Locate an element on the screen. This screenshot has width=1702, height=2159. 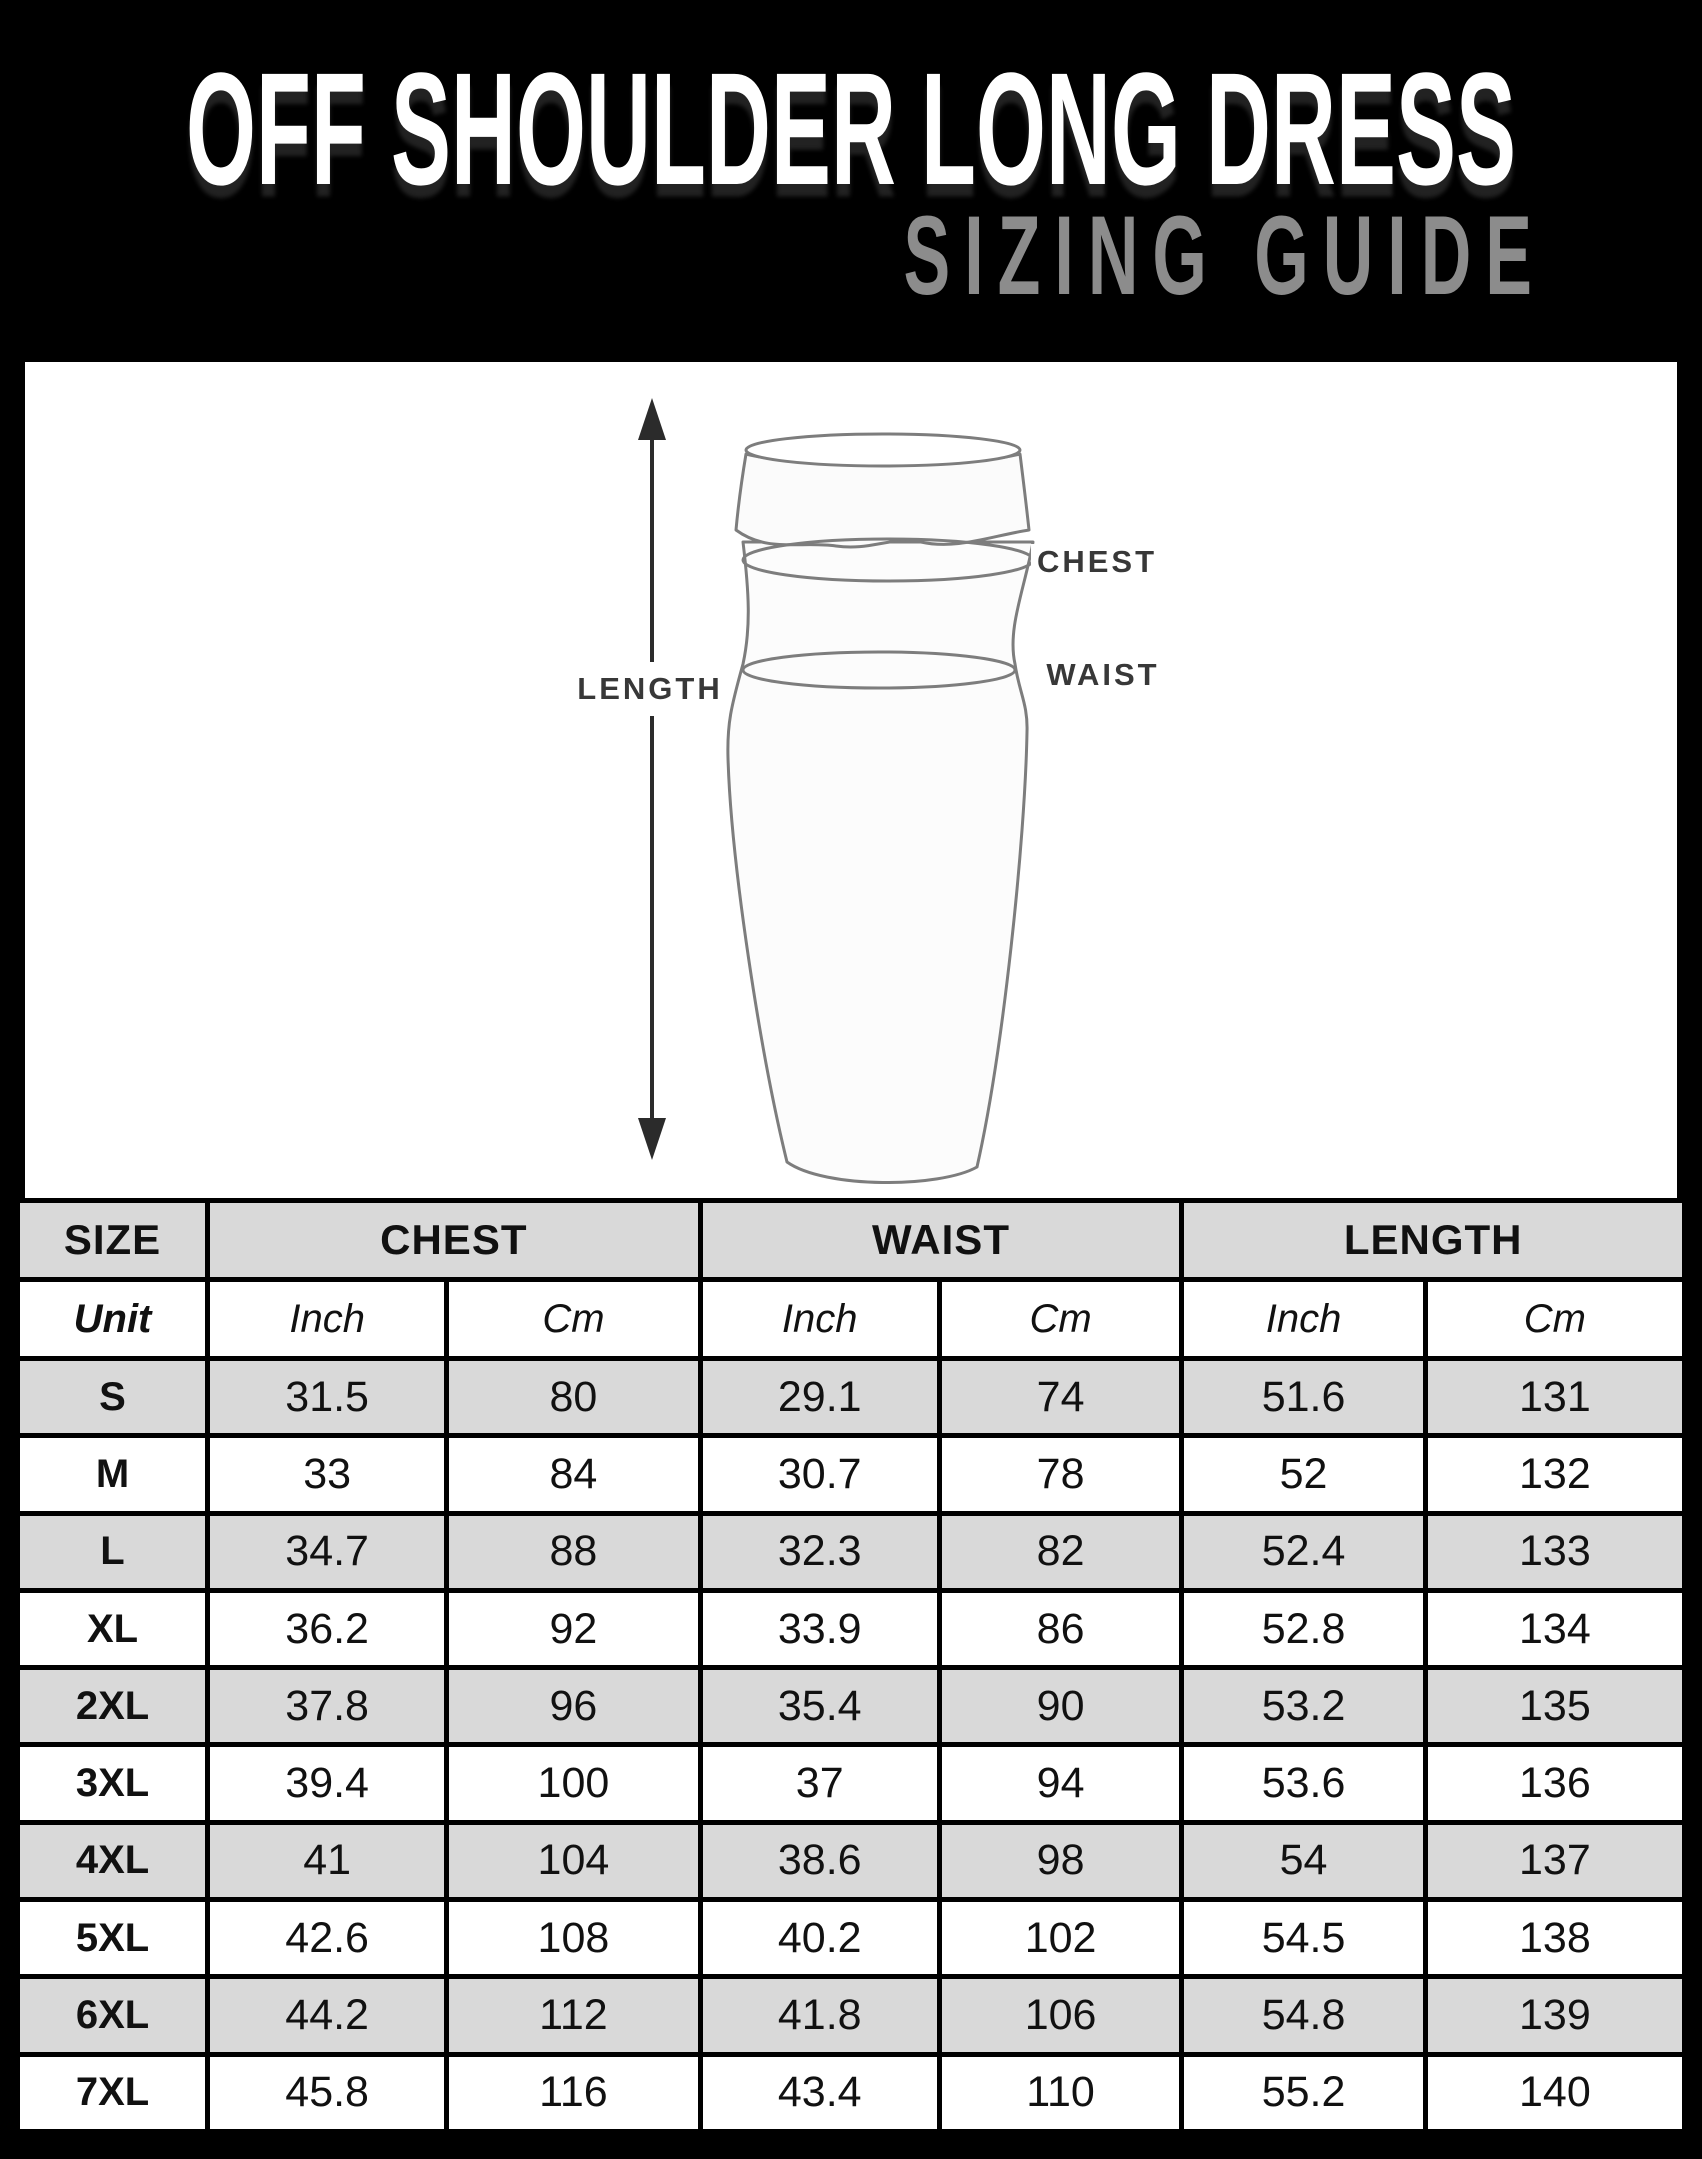
size-cell: 4XL is located at coordinates (112, 1861).